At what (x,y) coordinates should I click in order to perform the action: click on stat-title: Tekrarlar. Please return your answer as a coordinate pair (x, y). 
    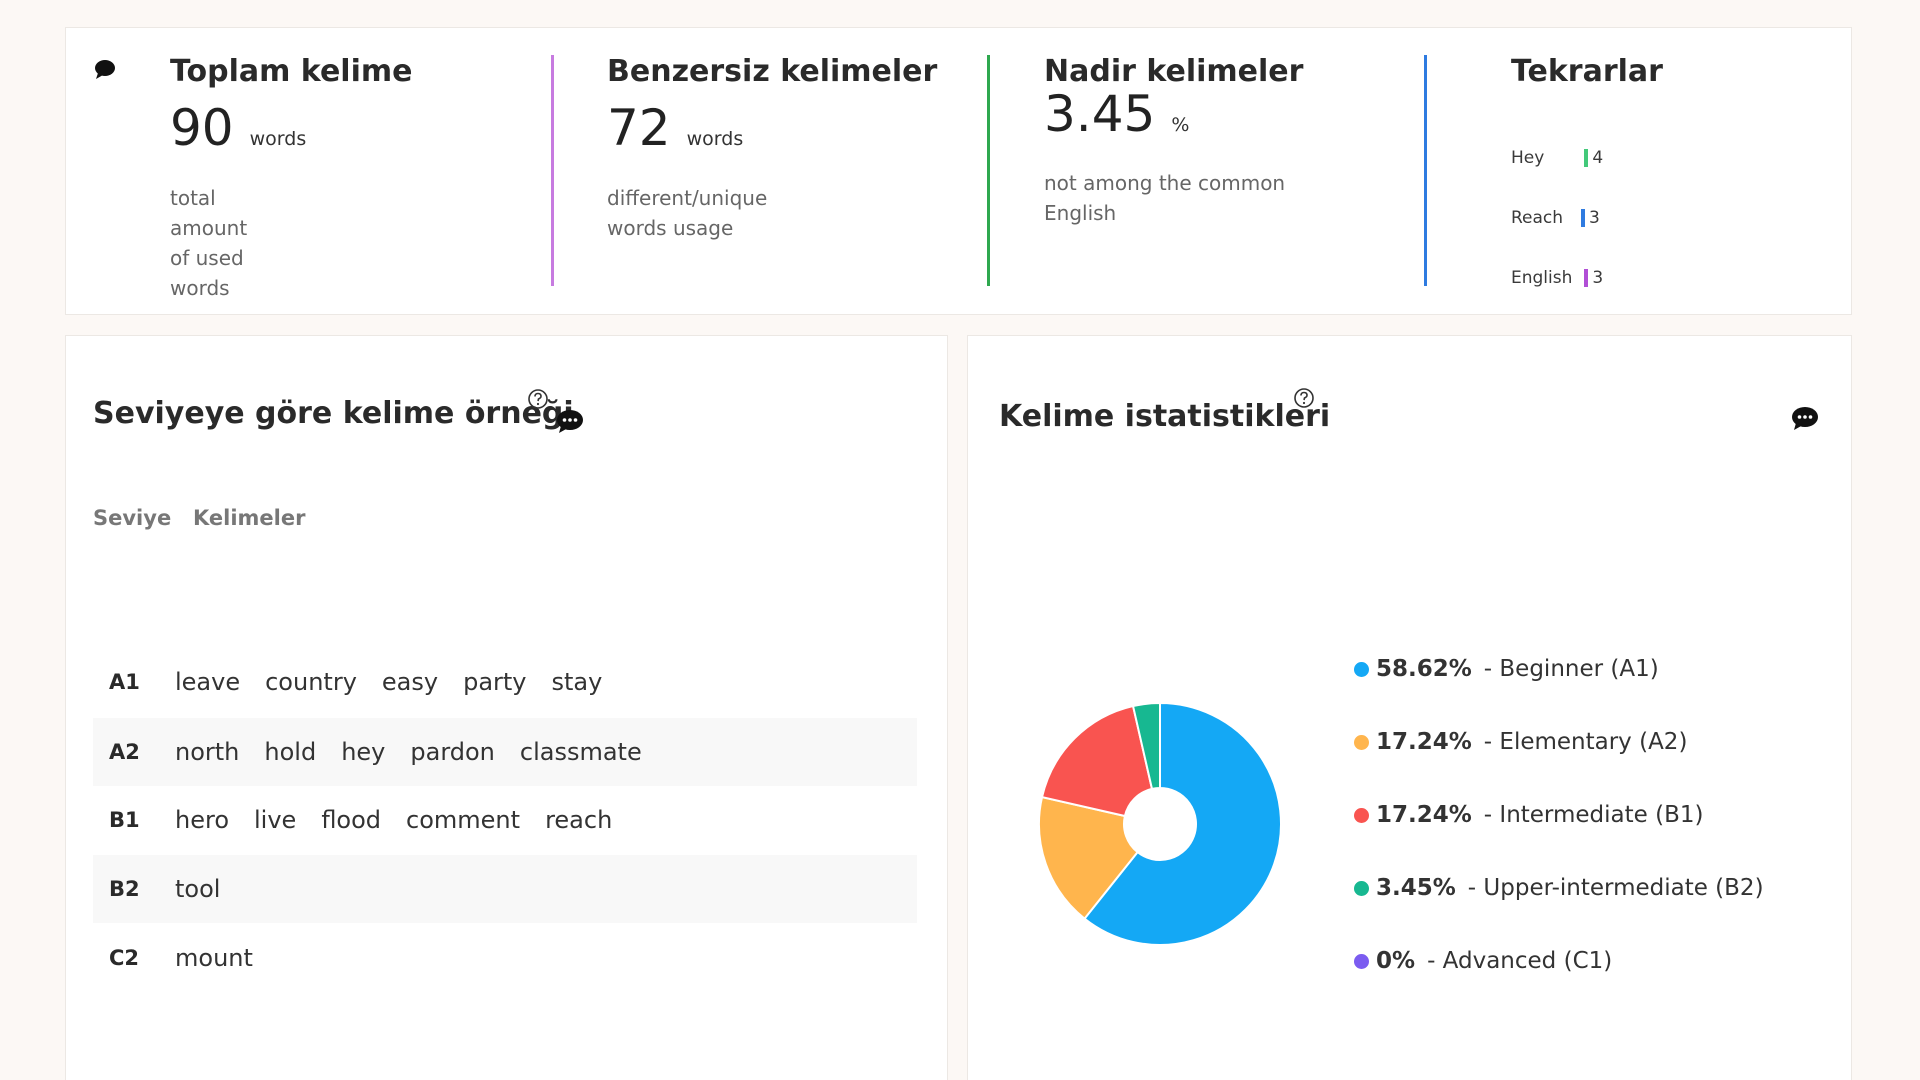
    Looking at the image, I should click on (1587, 71).